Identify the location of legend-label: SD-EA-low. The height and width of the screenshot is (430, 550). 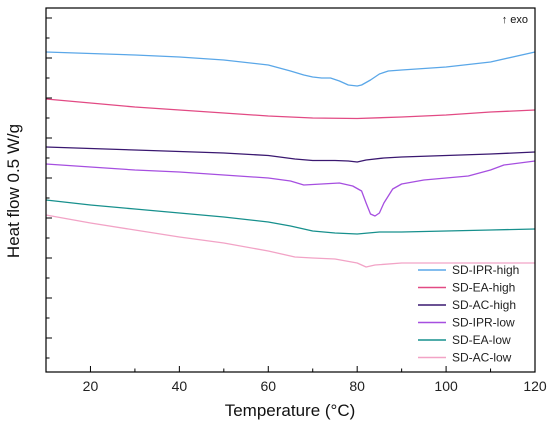
(481, 340).